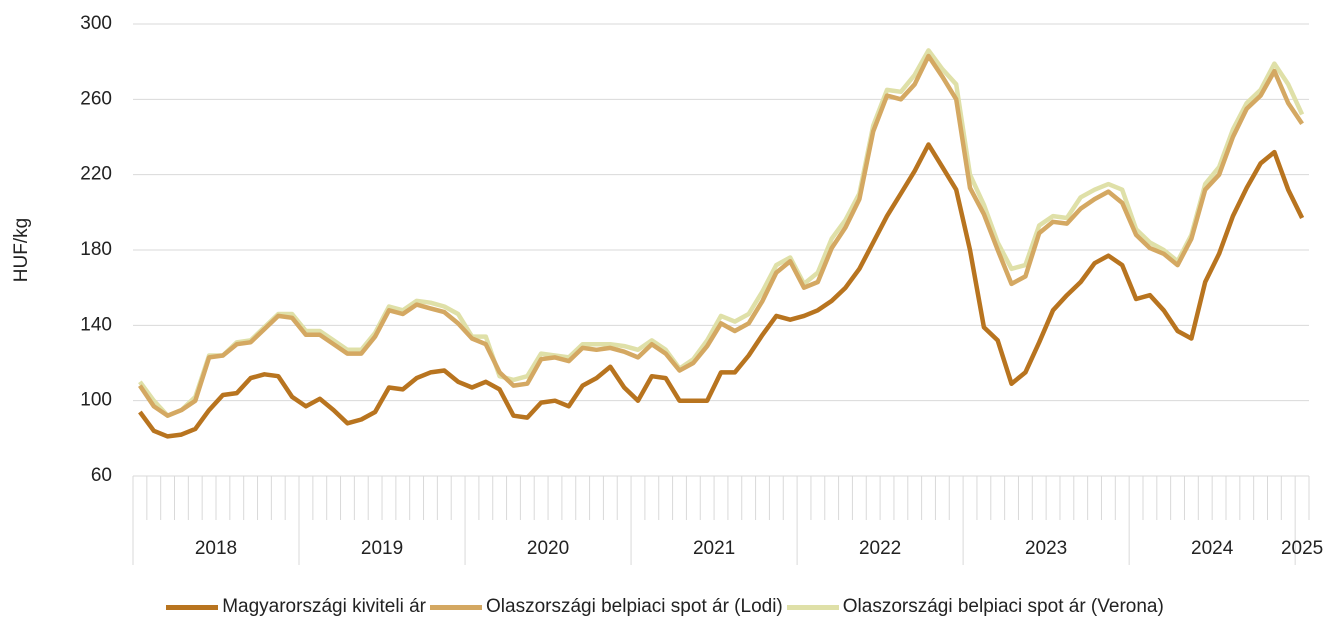 The width and height of the screenshot is (1330, 630). Describe the element at coordinates (96, 98) in the screenshot. I see `y-tick-label: 260` at that location.